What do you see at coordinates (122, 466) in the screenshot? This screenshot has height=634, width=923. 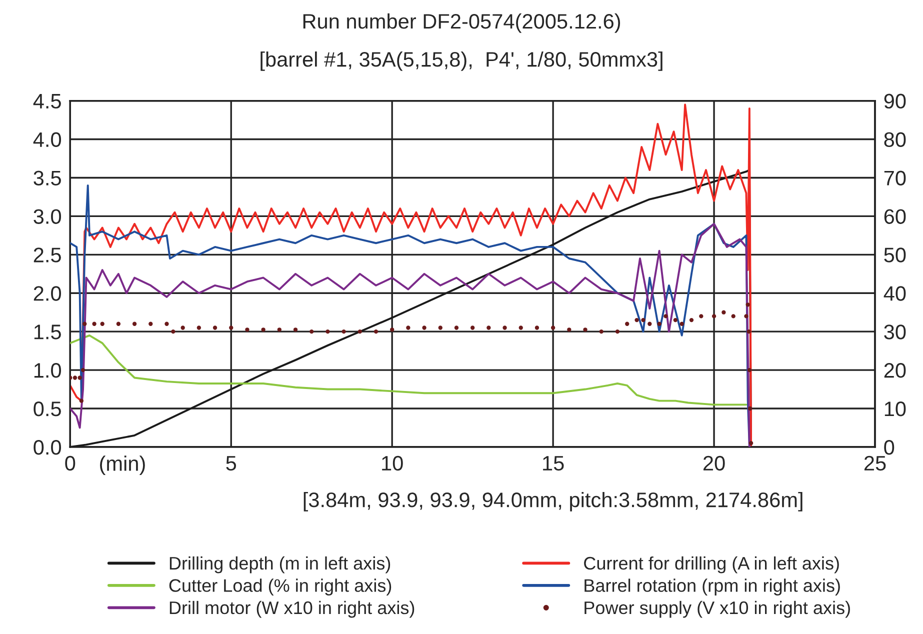 I see `x-axis-title: (min)` at bounding box center [122, 466].